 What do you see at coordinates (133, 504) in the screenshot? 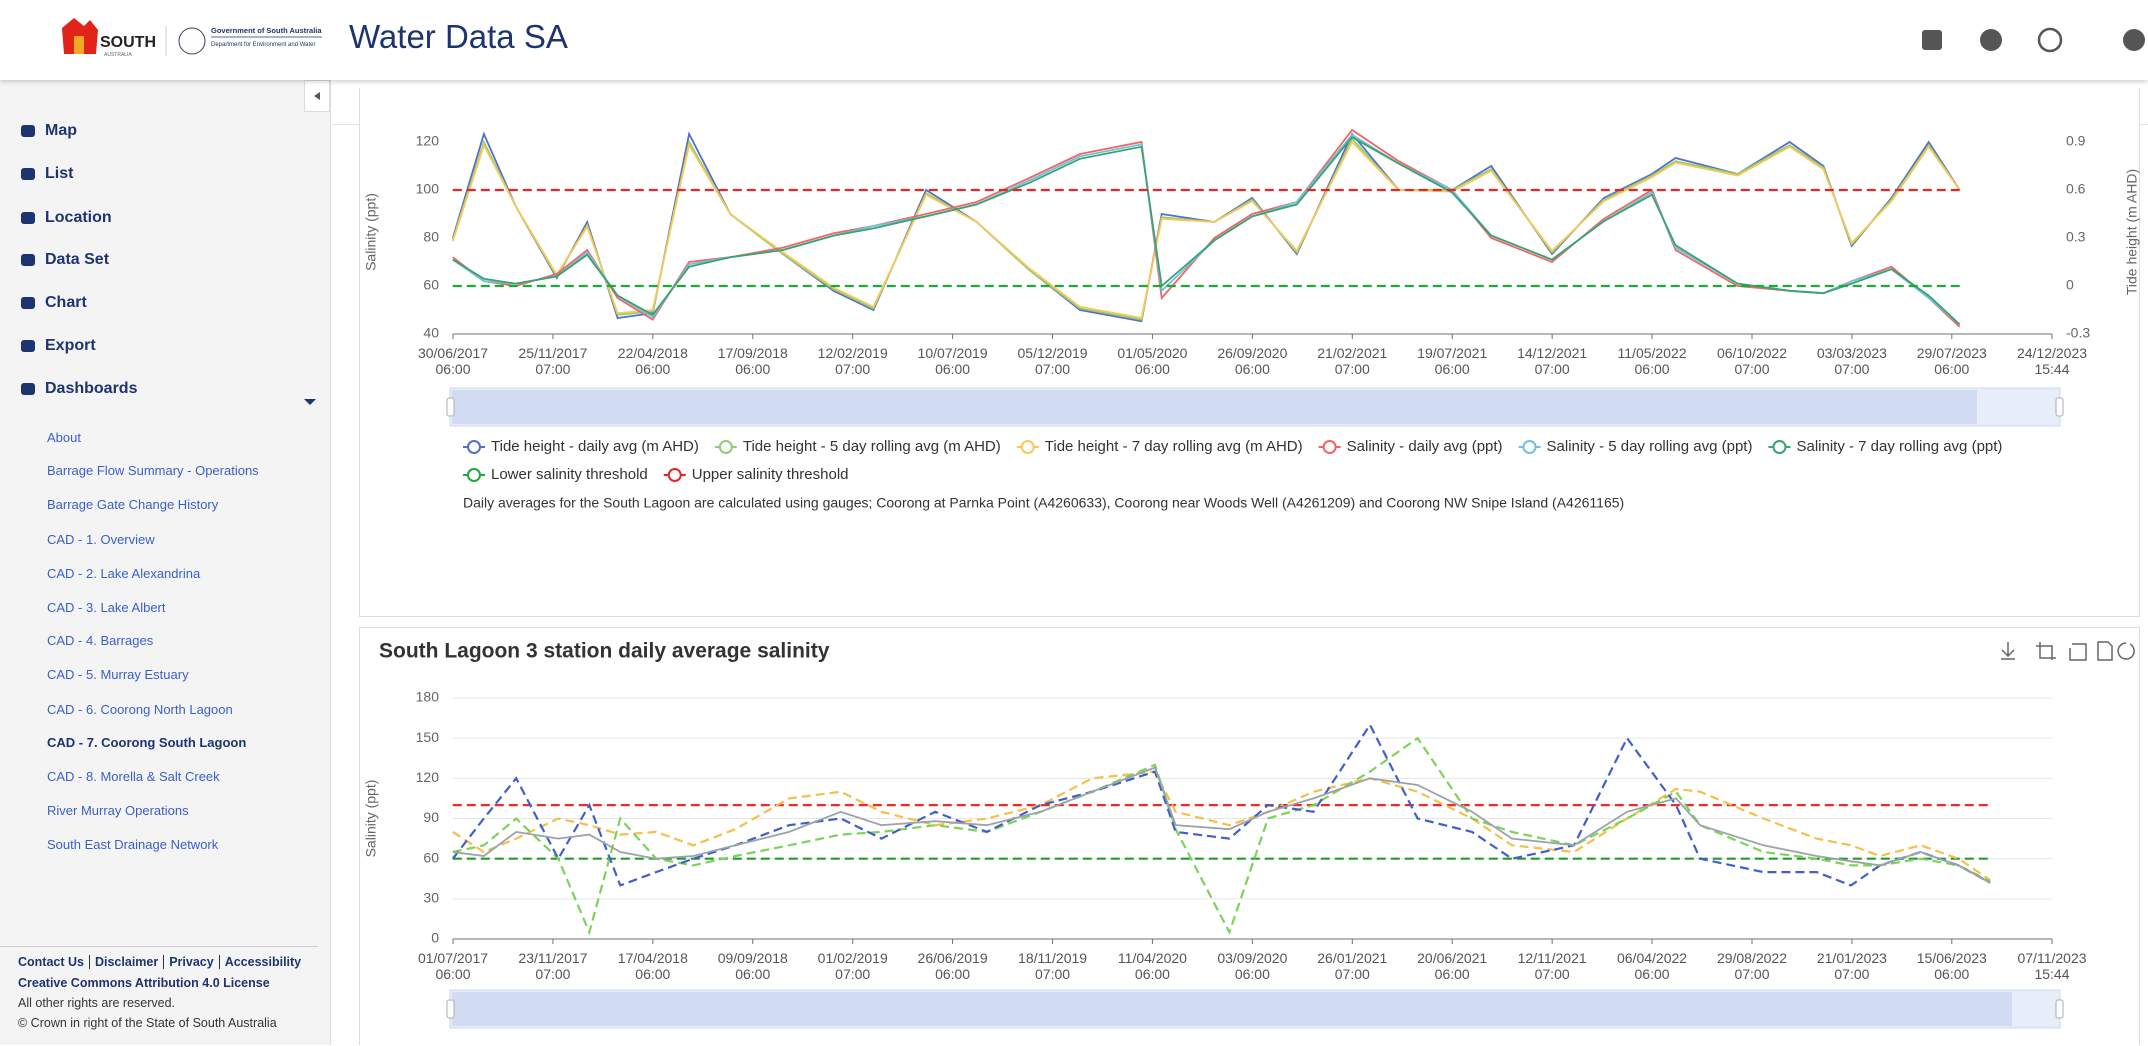
I see `dashboard-link: Barrage Gate Change History` at bounding box center [133, 504].